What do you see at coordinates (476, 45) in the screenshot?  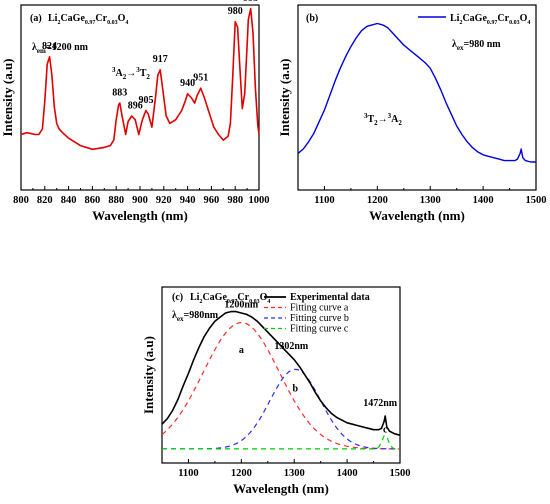 I see `panel-b-excitation: λex=980 nm` at bounding box center [476, 45].